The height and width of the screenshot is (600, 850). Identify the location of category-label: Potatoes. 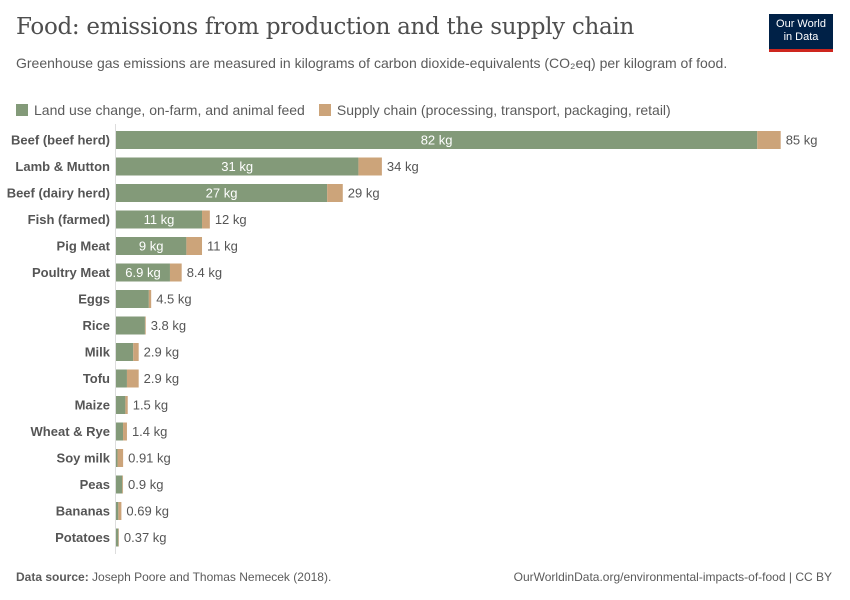
(82, 537).